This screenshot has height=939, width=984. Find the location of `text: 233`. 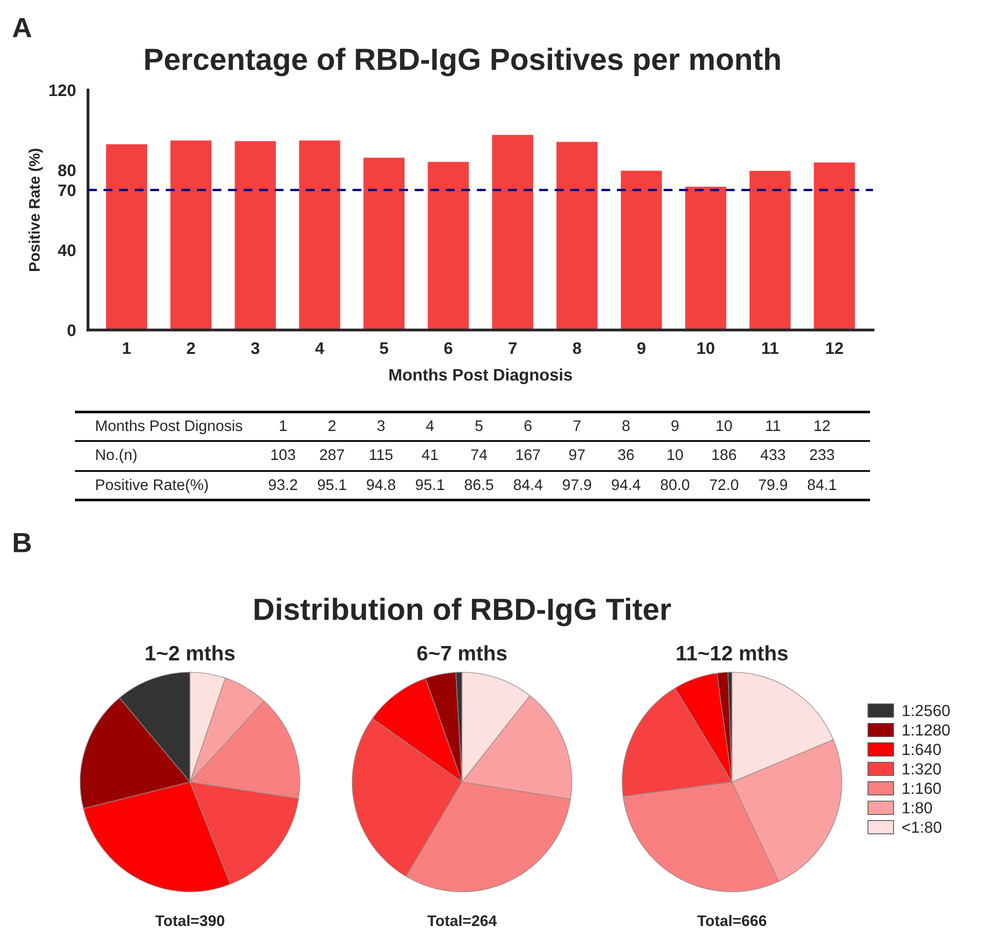

text: 233 is located at coordinates (822, 454).